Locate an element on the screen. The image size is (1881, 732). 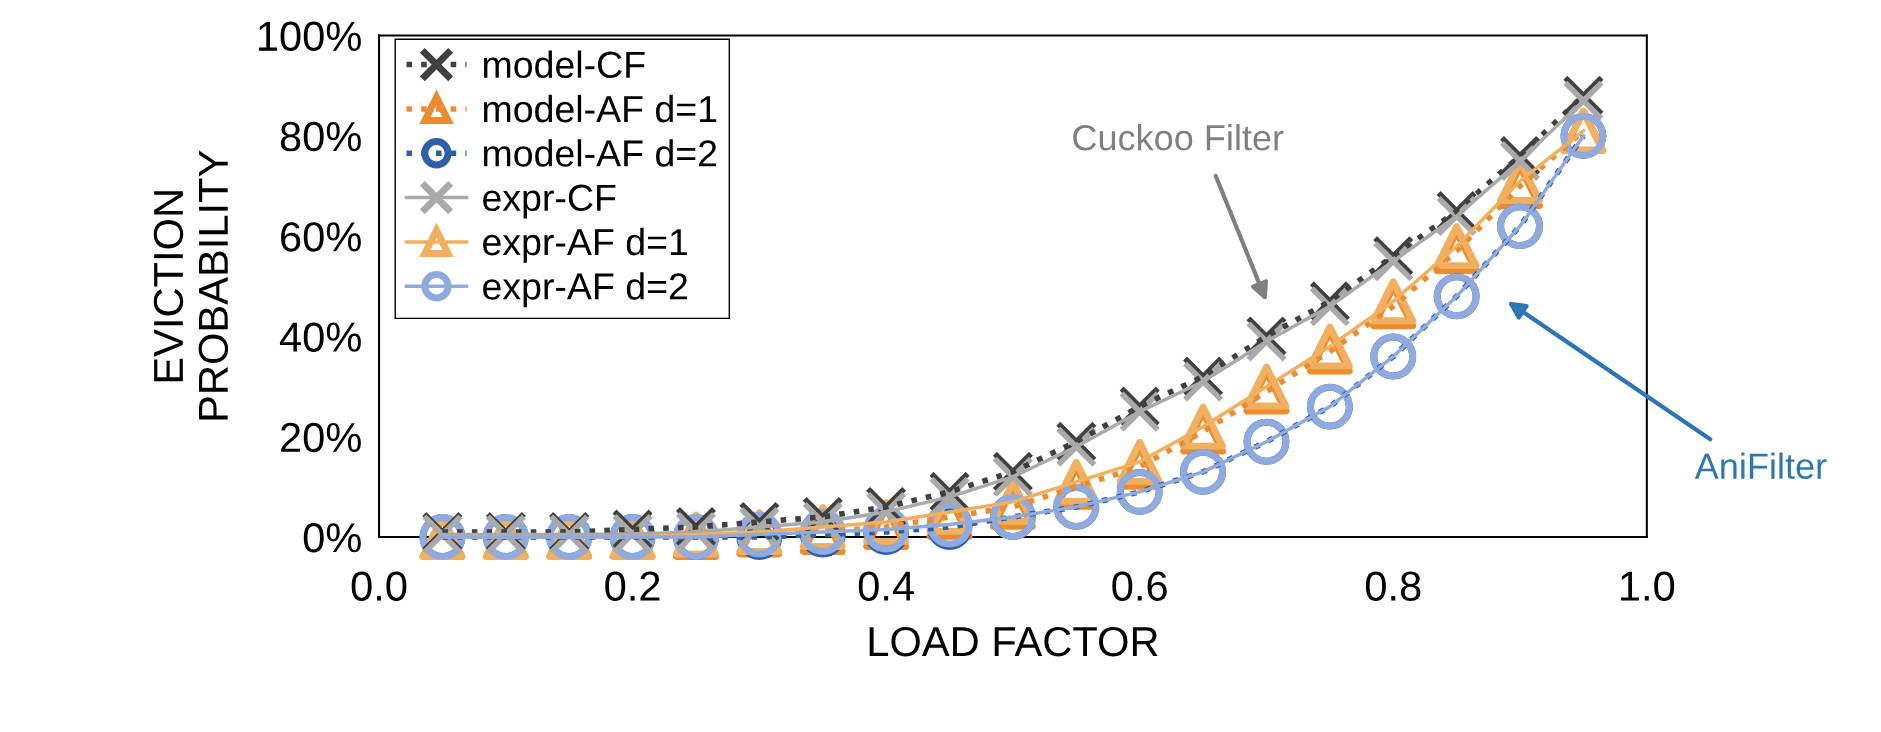
legend-label: model-CF is located at coordinates (564, 64).